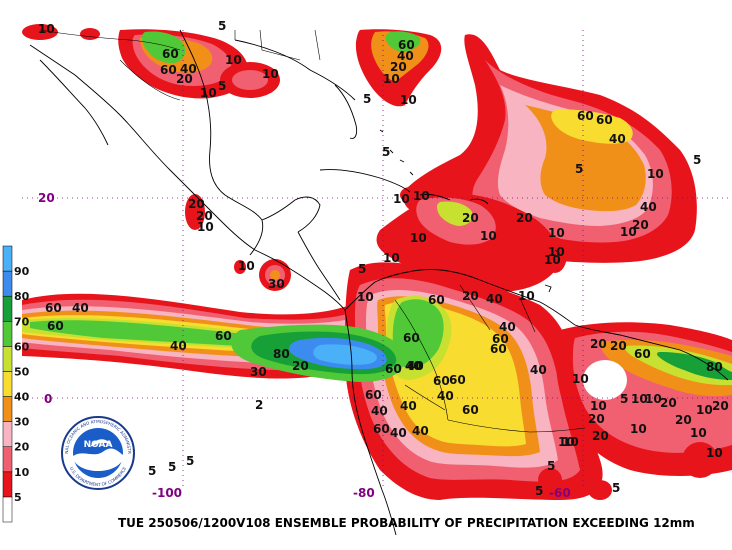  Describe the element at coordinates (22, 371) in the screenshot. I see `legend-level-label: 50` at that location.